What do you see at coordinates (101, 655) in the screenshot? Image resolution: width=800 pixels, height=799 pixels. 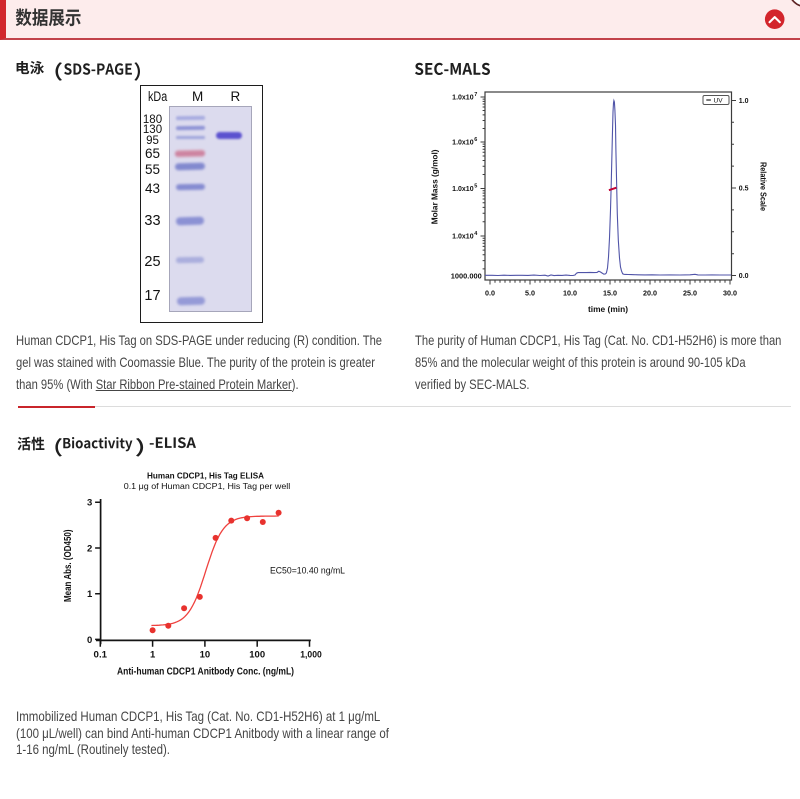 I see `svg-text: 0.1` at bounding box center [101, 655].